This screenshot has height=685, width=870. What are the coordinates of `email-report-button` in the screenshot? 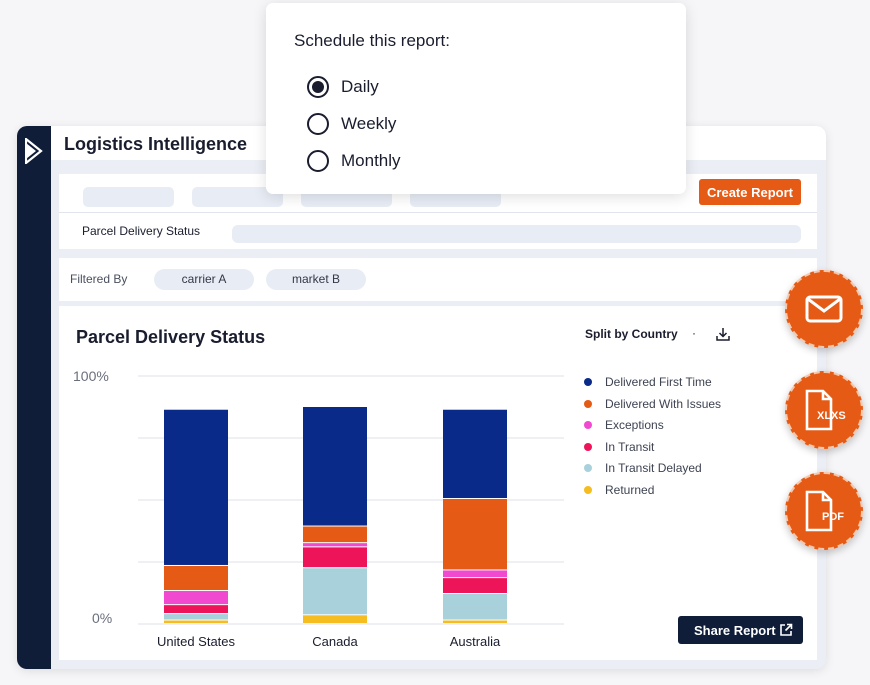 It's located at (824, 309).